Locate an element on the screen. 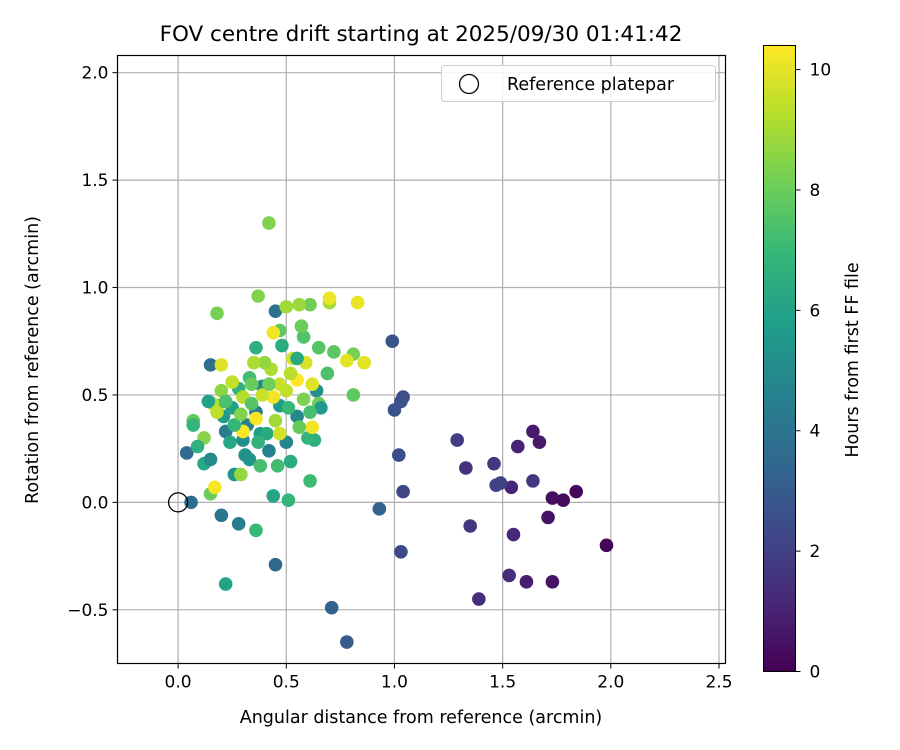 The image size is (900, 750). legend: Reference platepar is located at coordinates (578, 83).